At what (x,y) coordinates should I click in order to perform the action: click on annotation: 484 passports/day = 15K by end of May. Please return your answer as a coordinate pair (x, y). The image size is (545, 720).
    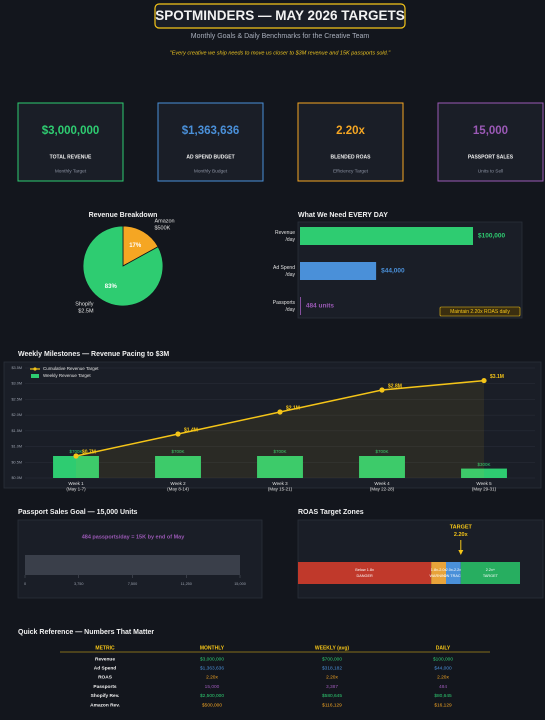
    Looking at the image, I should click on (133, 537).